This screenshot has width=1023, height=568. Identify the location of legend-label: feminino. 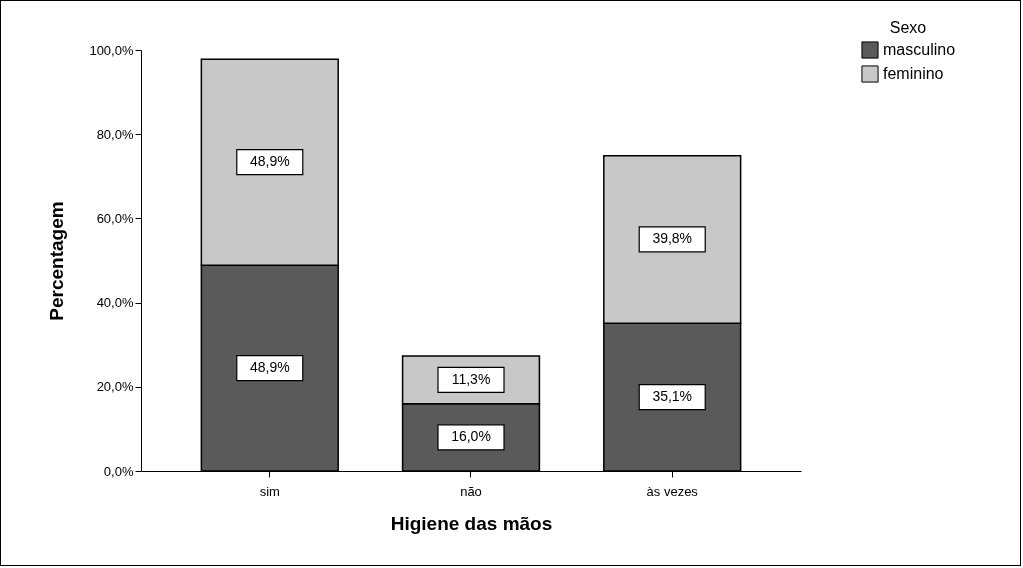
(913, 73).